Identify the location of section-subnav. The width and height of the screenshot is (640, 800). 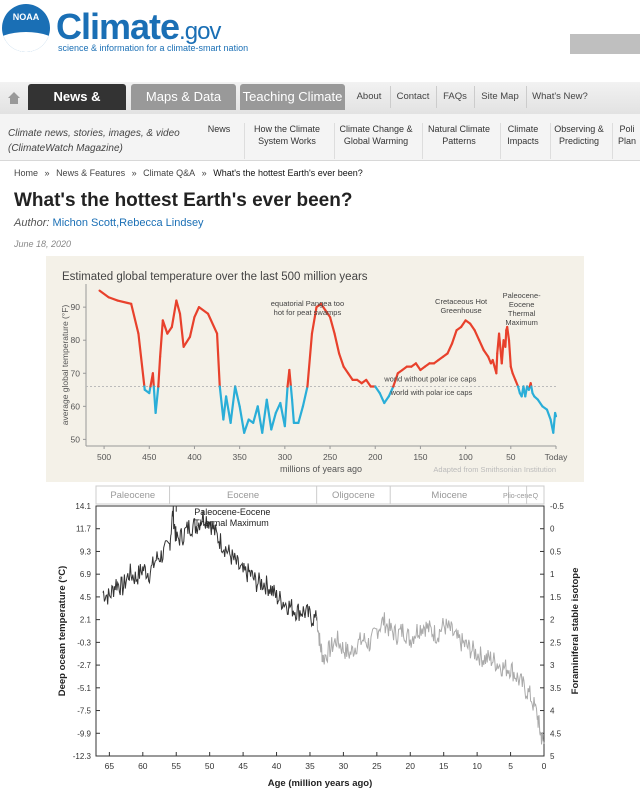
(320, 137).